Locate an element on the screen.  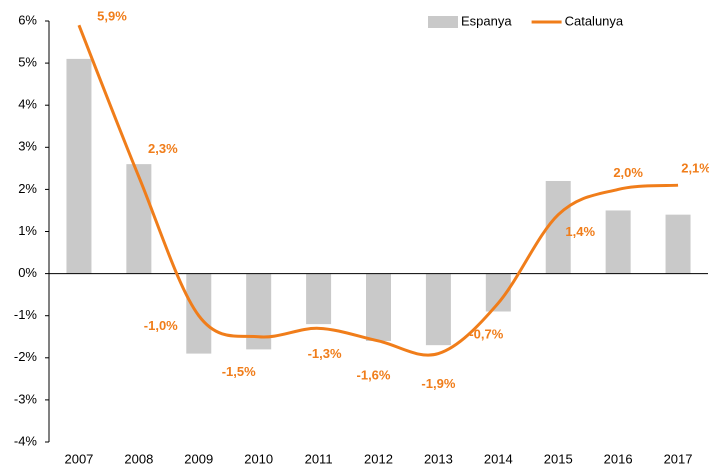
x-tick-label: 2017 is located at coordinates (678, 458).